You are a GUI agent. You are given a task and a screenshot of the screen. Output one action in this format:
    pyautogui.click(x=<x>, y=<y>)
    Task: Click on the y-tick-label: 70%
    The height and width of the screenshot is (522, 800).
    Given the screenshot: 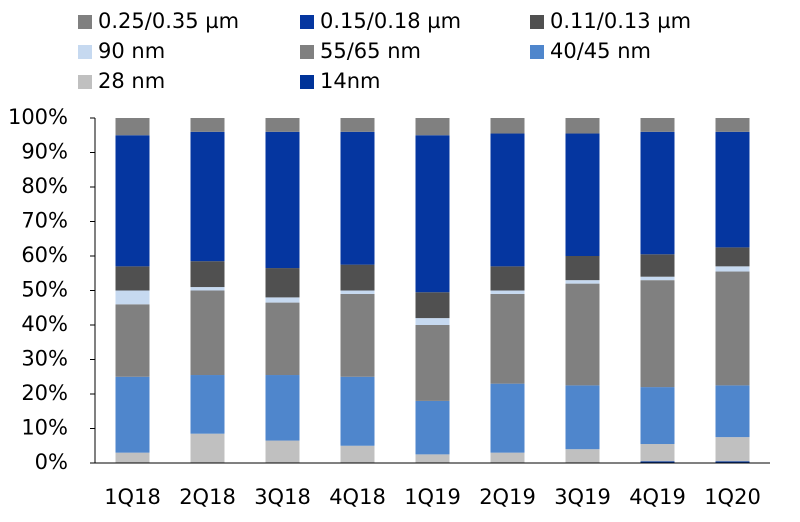 What is the action you would take?
    pyautogui.click(x=44, y=221)
    